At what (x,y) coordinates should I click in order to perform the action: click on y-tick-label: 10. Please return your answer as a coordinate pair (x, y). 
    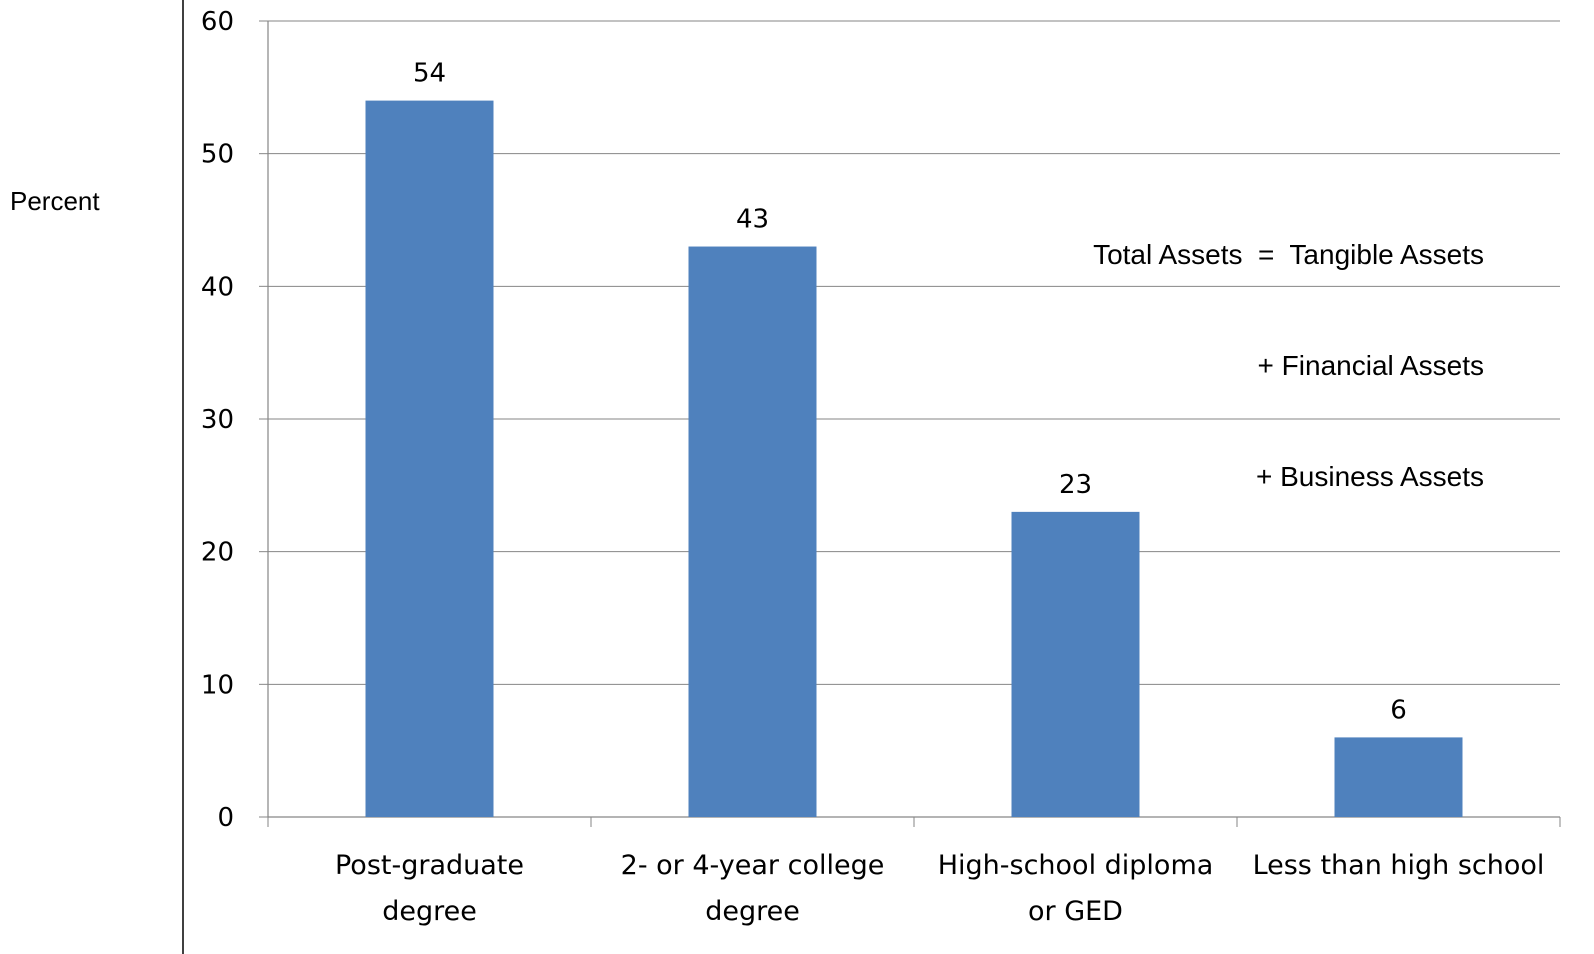
    Looking at the image, I should click on (217, 685).